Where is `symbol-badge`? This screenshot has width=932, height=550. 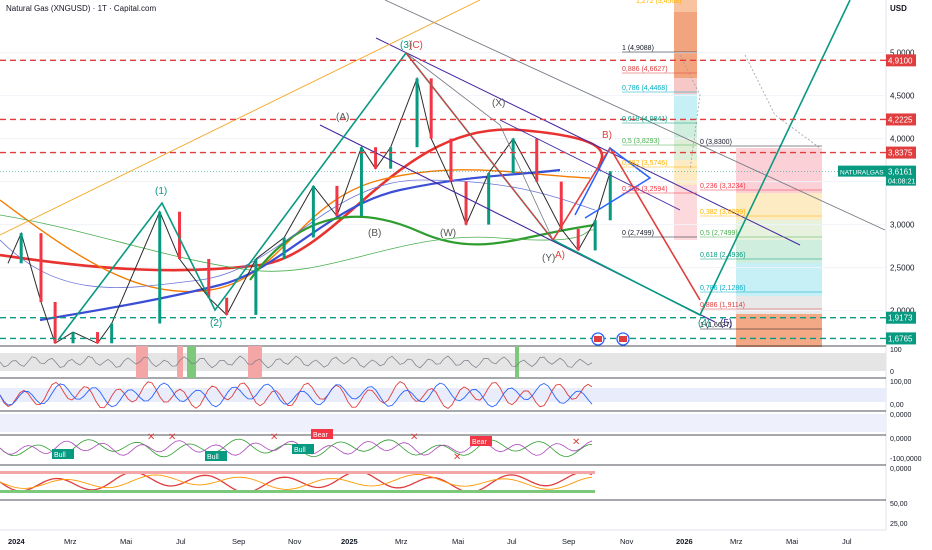
symbol-badge is located at coordinates (862, 171).